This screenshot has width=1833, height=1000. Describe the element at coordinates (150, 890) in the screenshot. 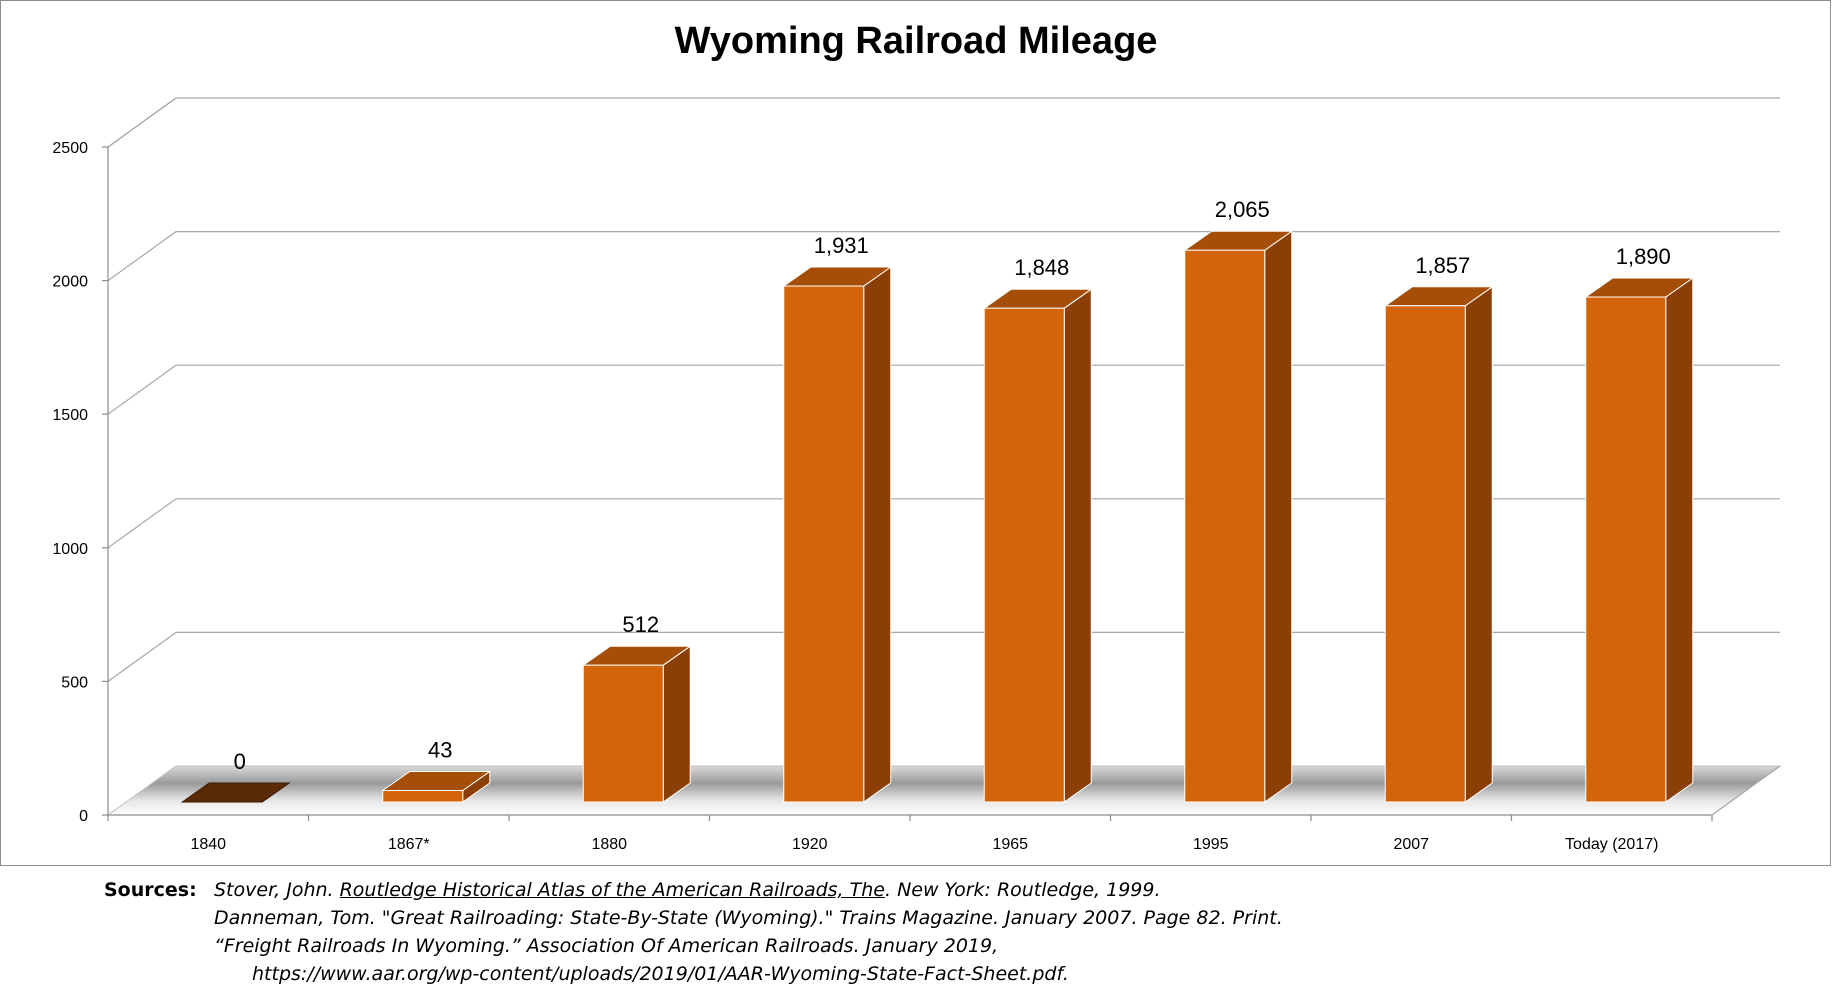

I see `sources-label: Sources:` at that location.